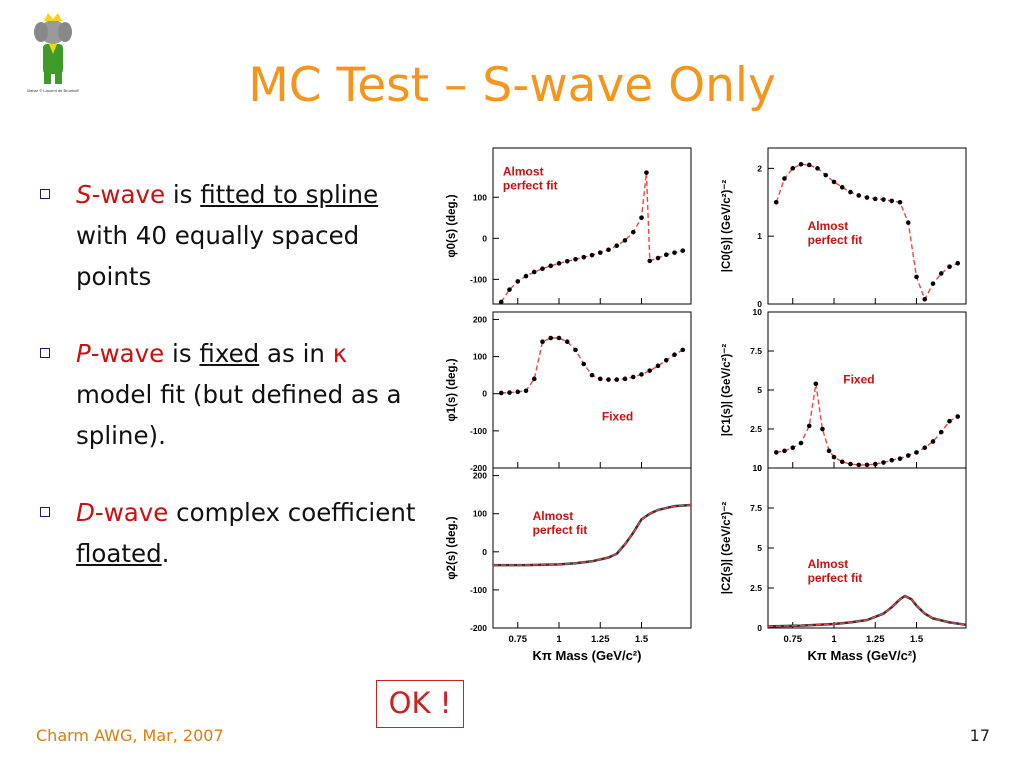  I want to click on bullet-text: κ, so click(340, 353).